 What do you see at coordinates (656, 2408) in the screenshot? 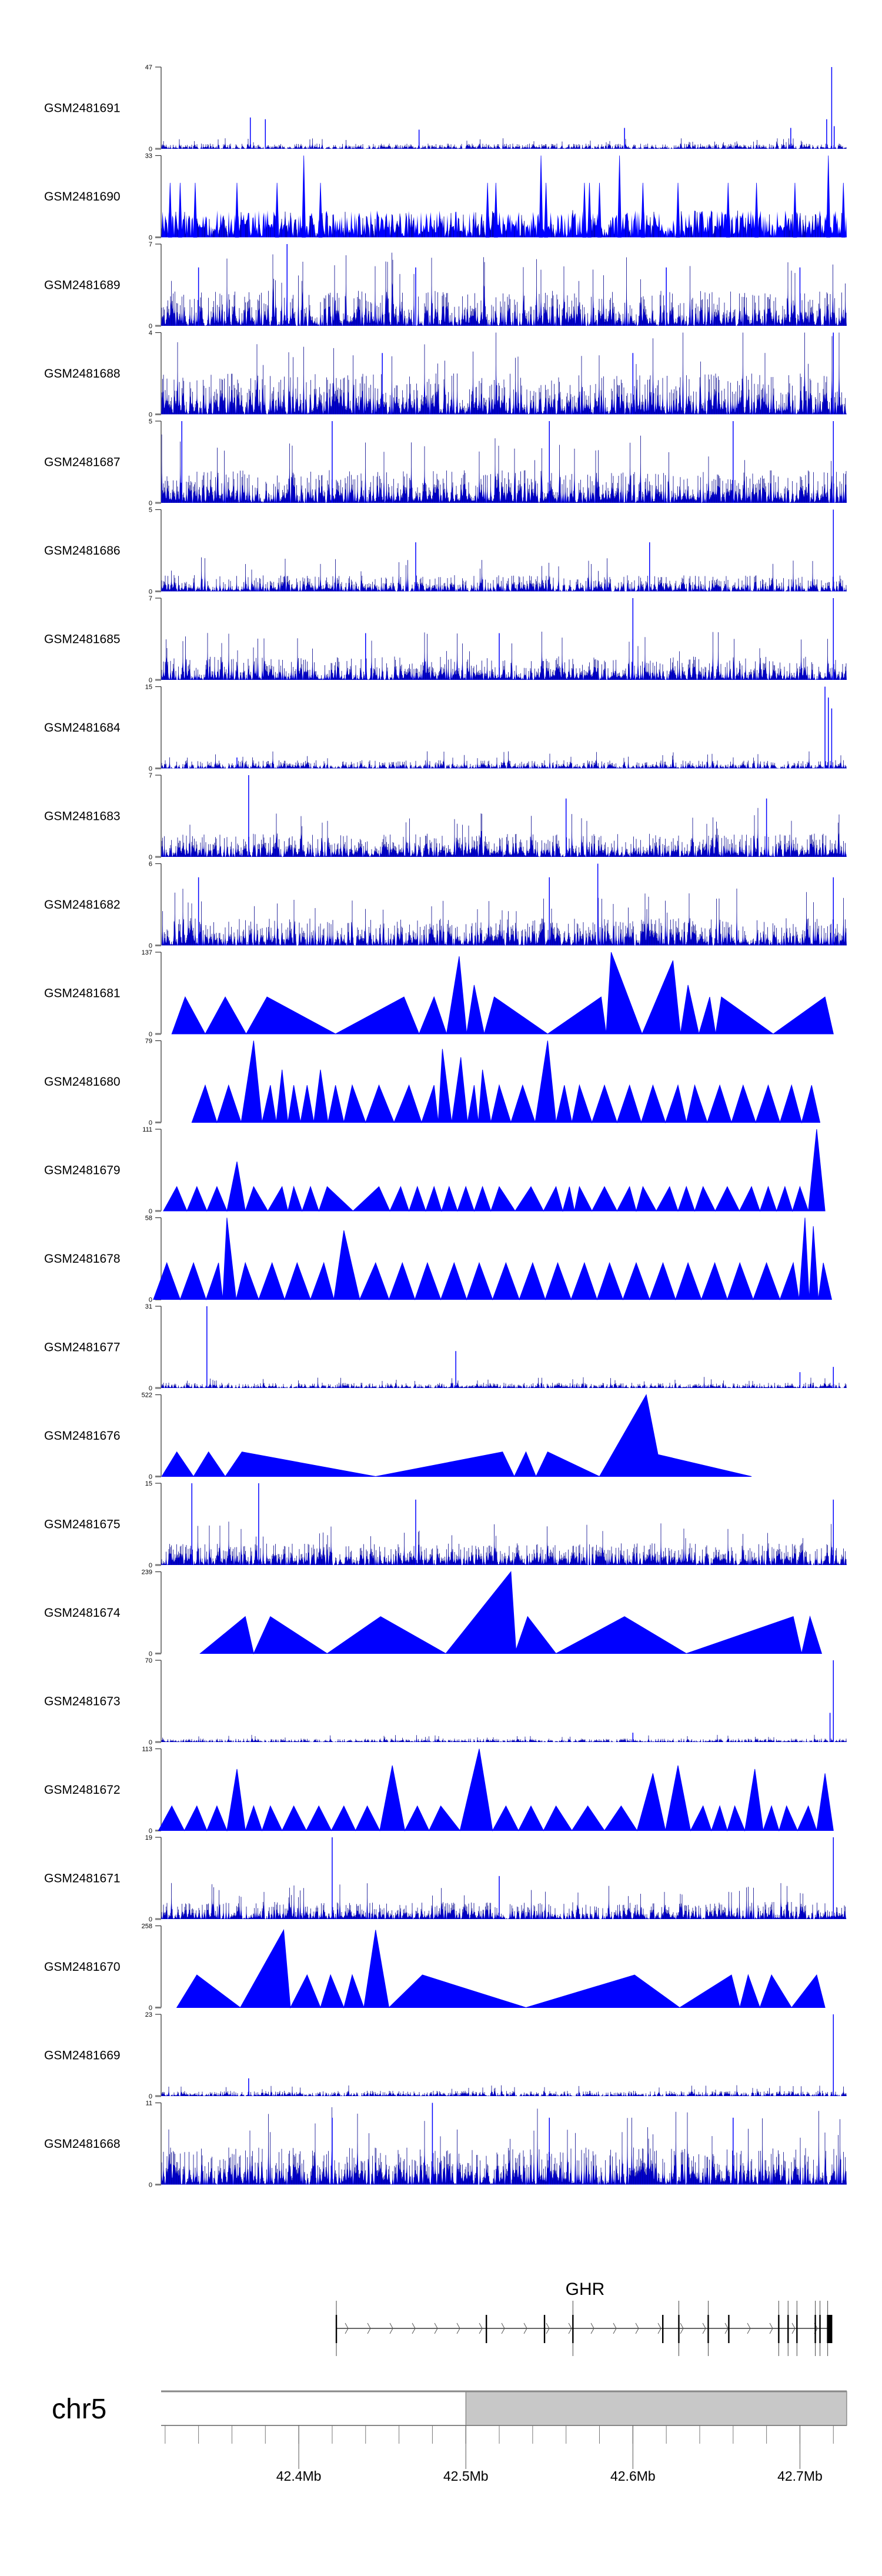
I see `chromosome-band` at bounding box center [656, 2408].